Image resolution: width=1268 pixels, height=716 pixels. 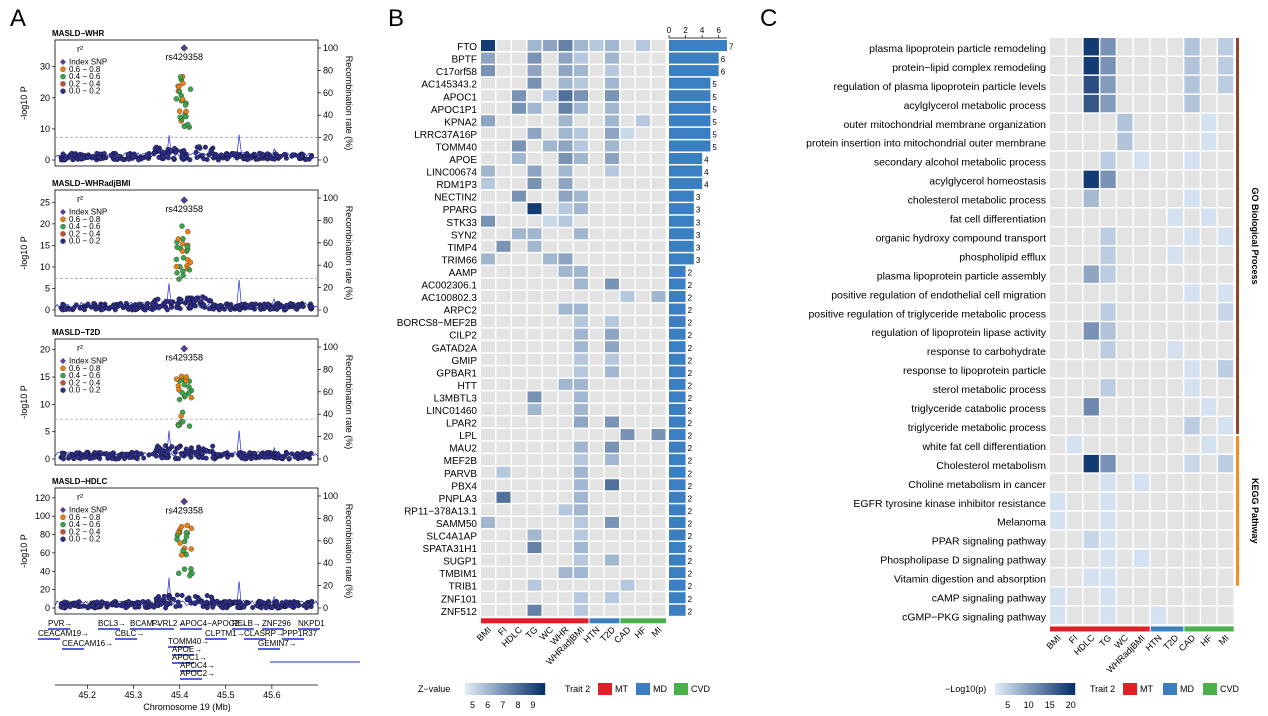 What do you see at coordinates (24, 402) in the screenshot?
I see `y-axis-label: -log10 P` at bounding box center [24, 402].